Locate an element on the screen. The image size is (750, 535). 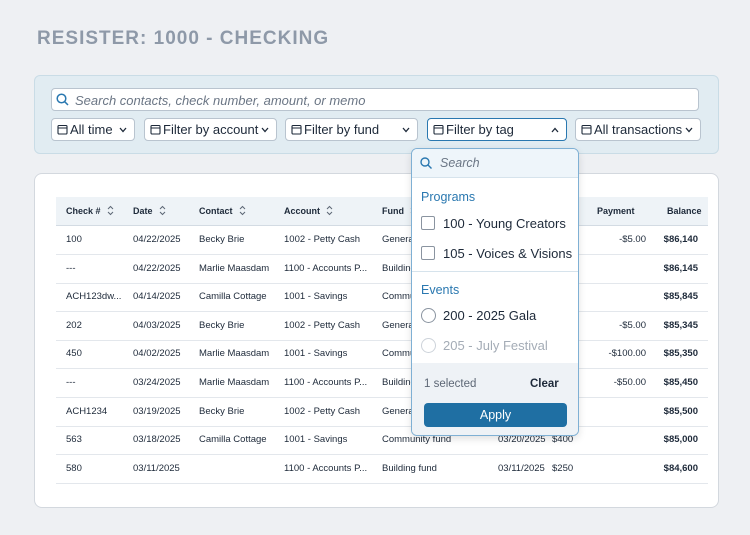
clear-button: Clear is located at coordinates (544, 384).